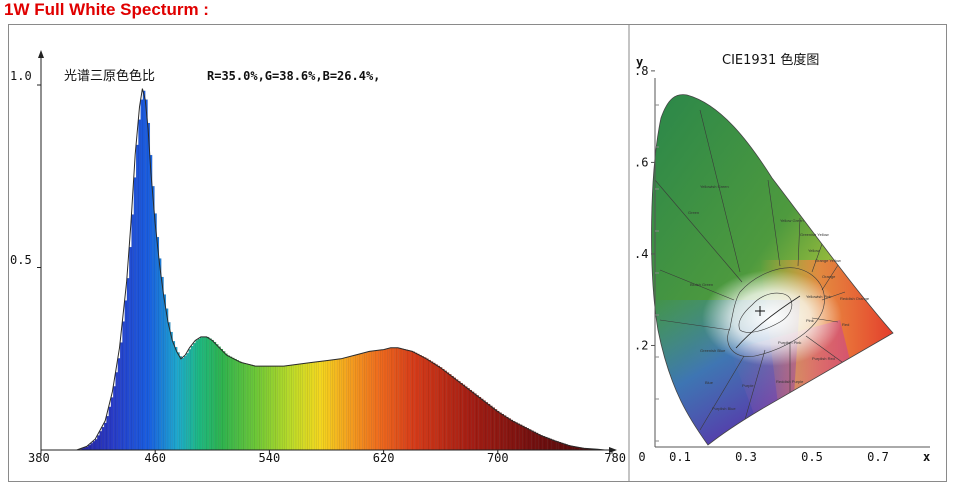  I want to click on cie-region-label: Green, so click(693, 212).